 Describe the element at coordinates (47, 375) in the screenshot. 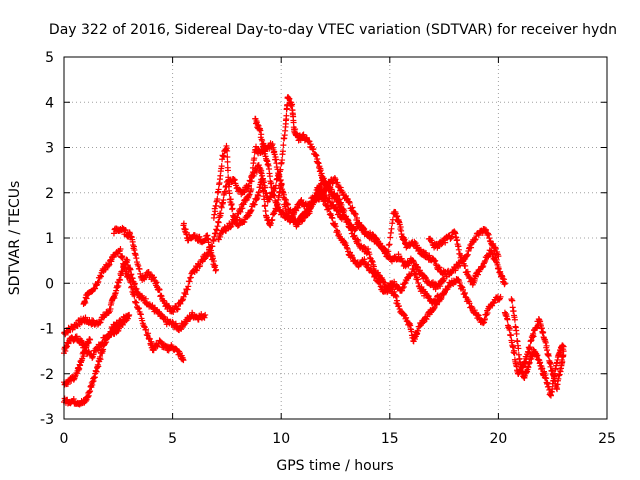

I see `y-tick-label: -2` at that location.